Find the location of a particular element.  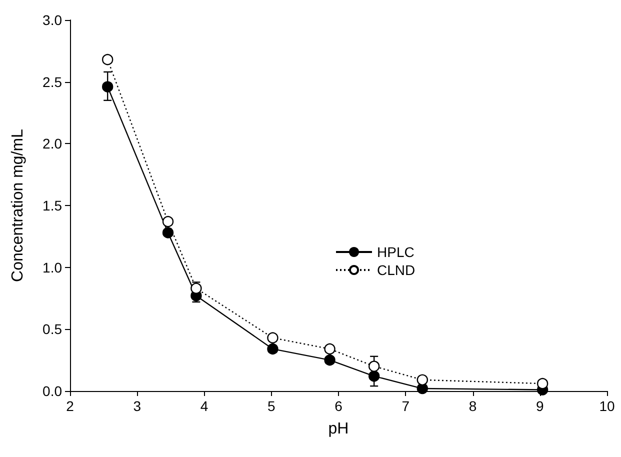

x-tick-label: 9 is located at coordinates (540, 406).